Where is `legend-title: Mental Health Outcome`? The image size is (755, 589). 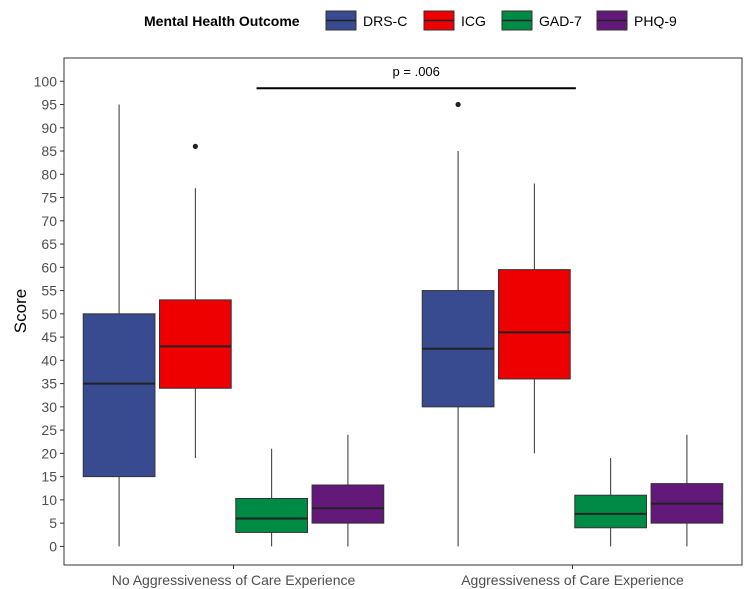
legend-title: Mental Health Outcome is located at coordinates (222, 21).